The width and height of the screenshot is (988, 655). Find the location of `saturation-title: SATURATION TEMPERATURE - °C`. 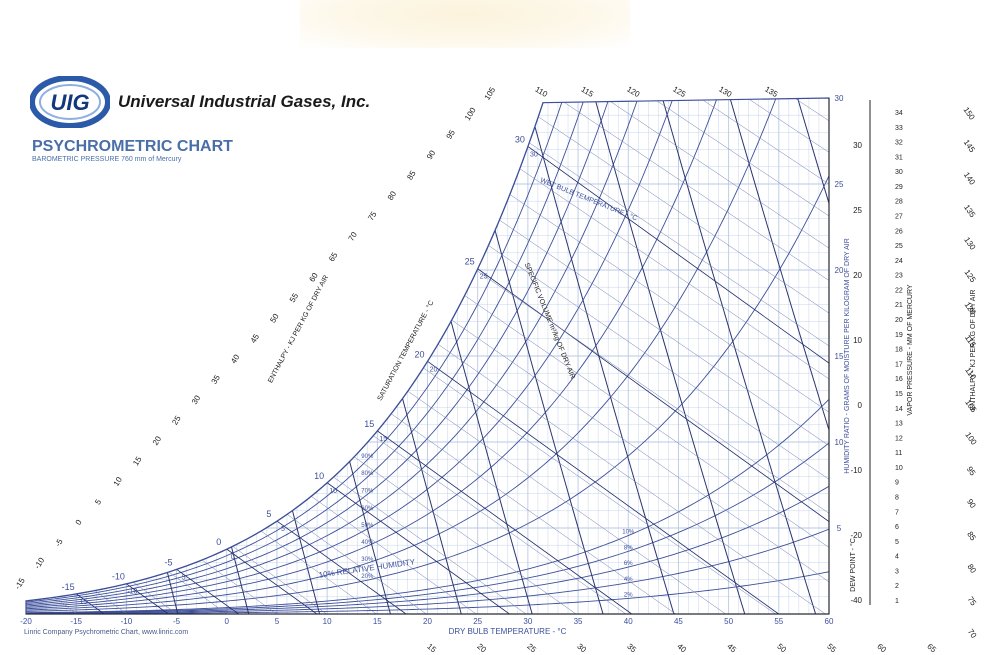

saturation-title: SATURATION TEMPERATURE - °C is located at coordinates (406, 350).